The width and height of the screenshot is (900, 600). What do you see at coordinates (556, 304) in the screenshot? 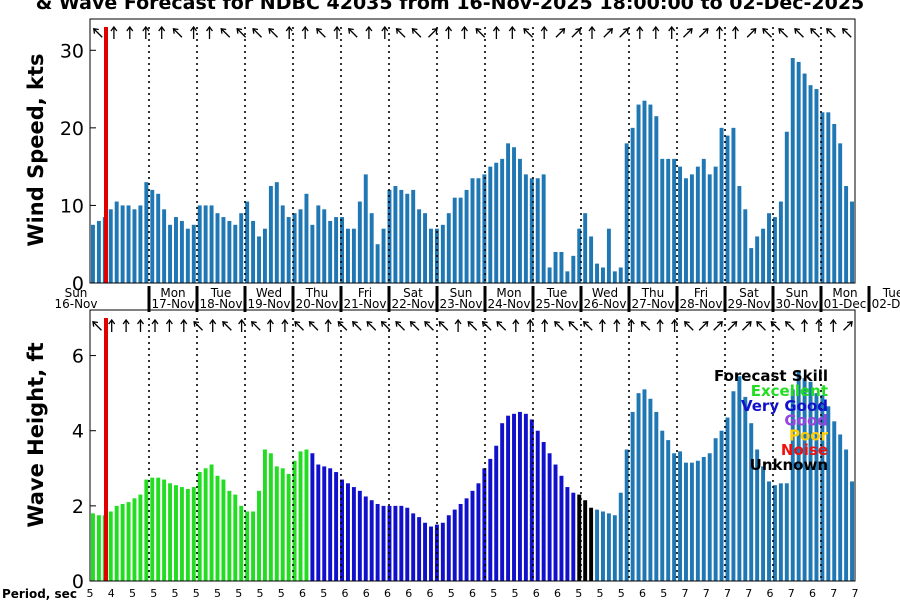
I see `date-label: 25-Nov` at bounding box center [556, 304].